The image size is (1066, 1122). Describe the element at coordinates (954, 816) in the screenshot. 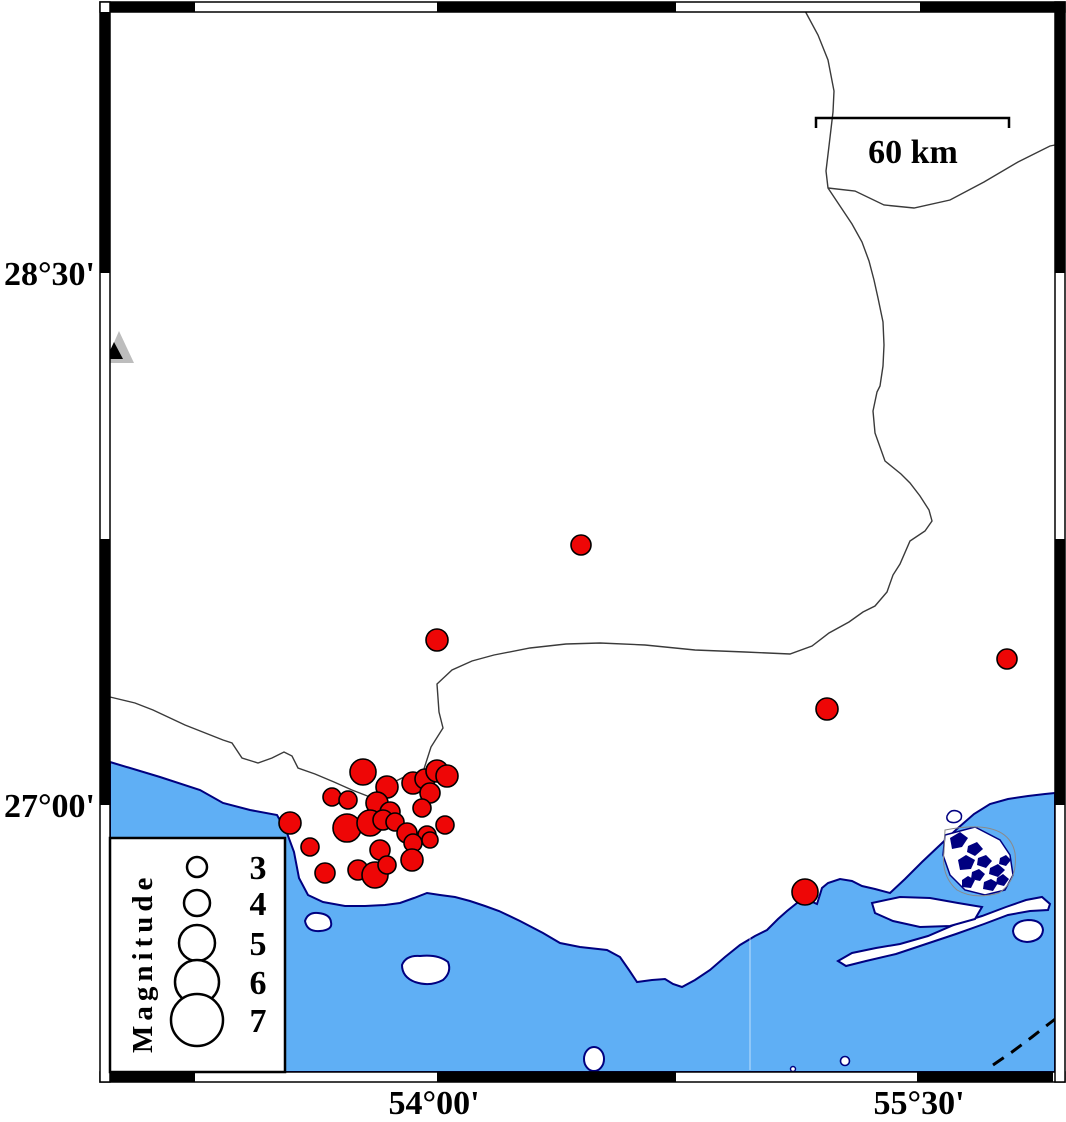

I see `strait-islet-white` at that location.